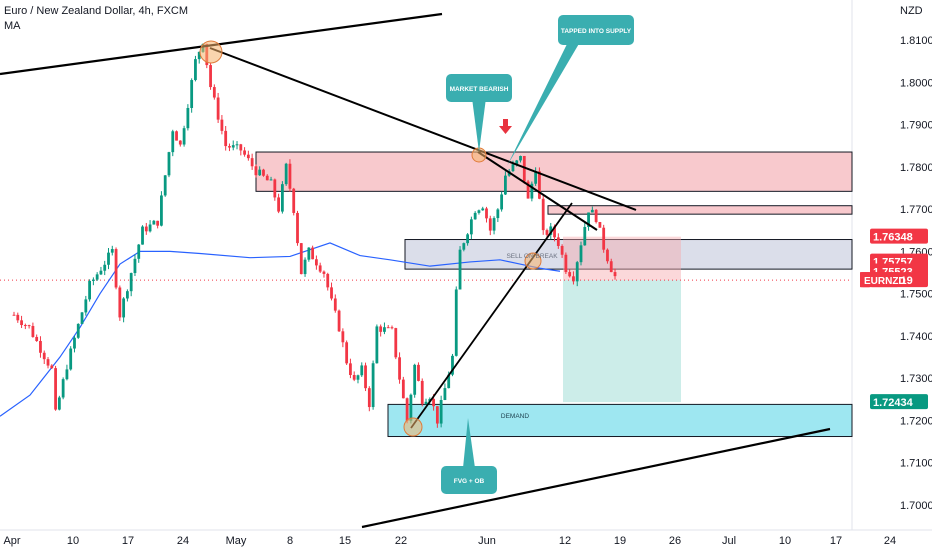 The image size is (932, 550). I want to click on break-circle, so click(533, 261).